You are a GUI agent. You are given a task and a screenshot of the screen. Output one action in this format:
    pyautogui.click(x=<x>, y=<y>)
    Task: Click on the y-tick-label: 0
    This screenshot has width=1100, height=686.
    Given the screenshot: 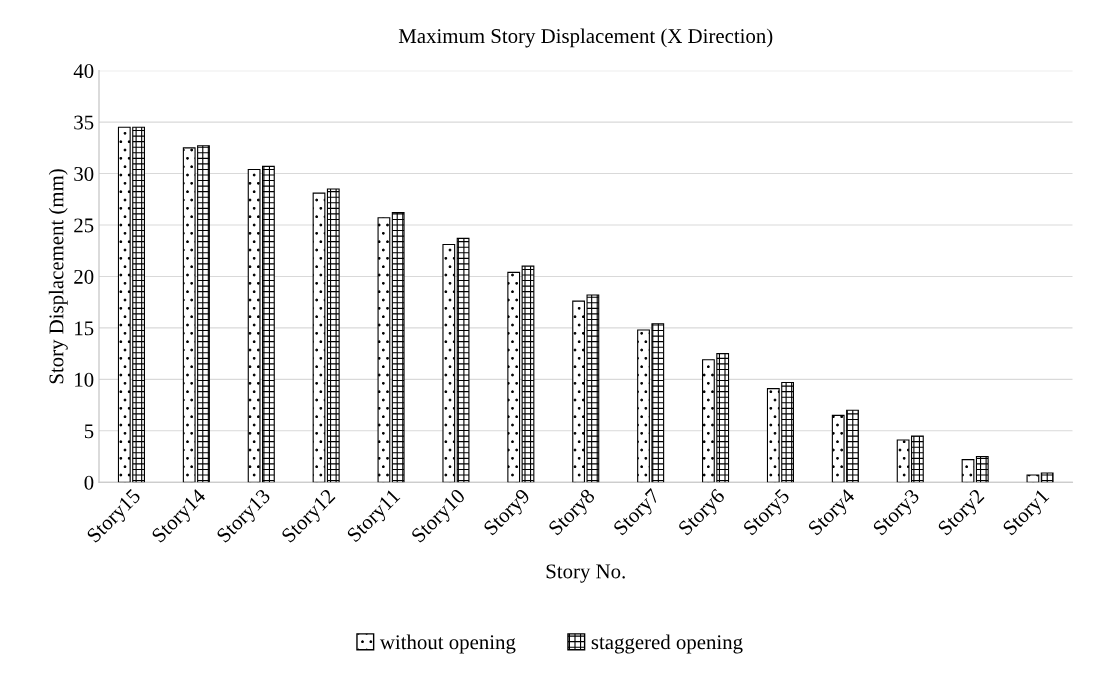 What is the action you would take?
    pyautogui.click(x=89, y=482)
    